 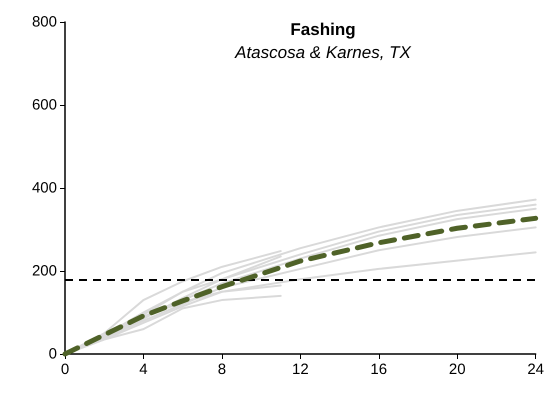 I want to click on chart-title: Fashing, so click(x=323, y=29).